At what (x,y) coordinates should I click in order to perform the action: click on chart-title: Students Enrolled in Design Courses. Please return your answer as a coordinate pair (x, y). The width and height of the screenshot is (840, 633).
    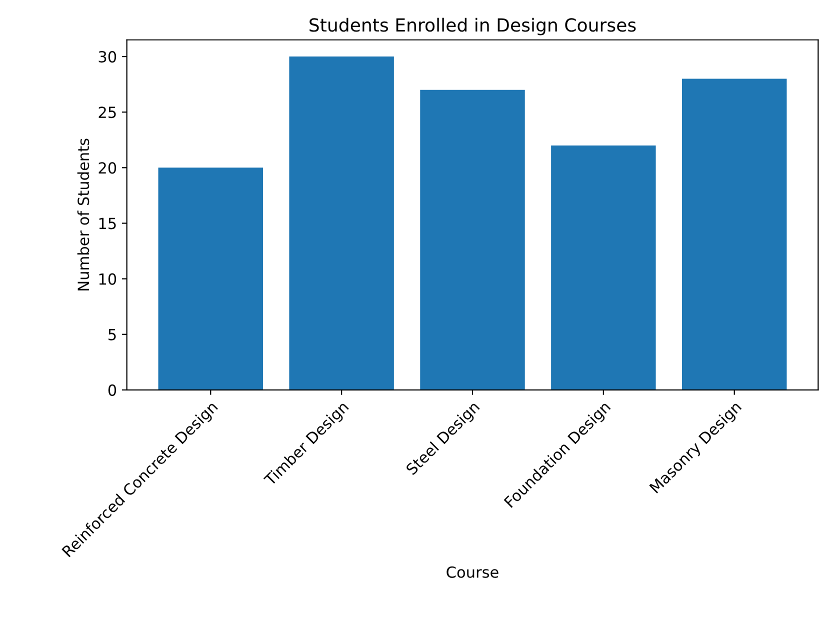
    Looking at the image, I should click on (473, 27).